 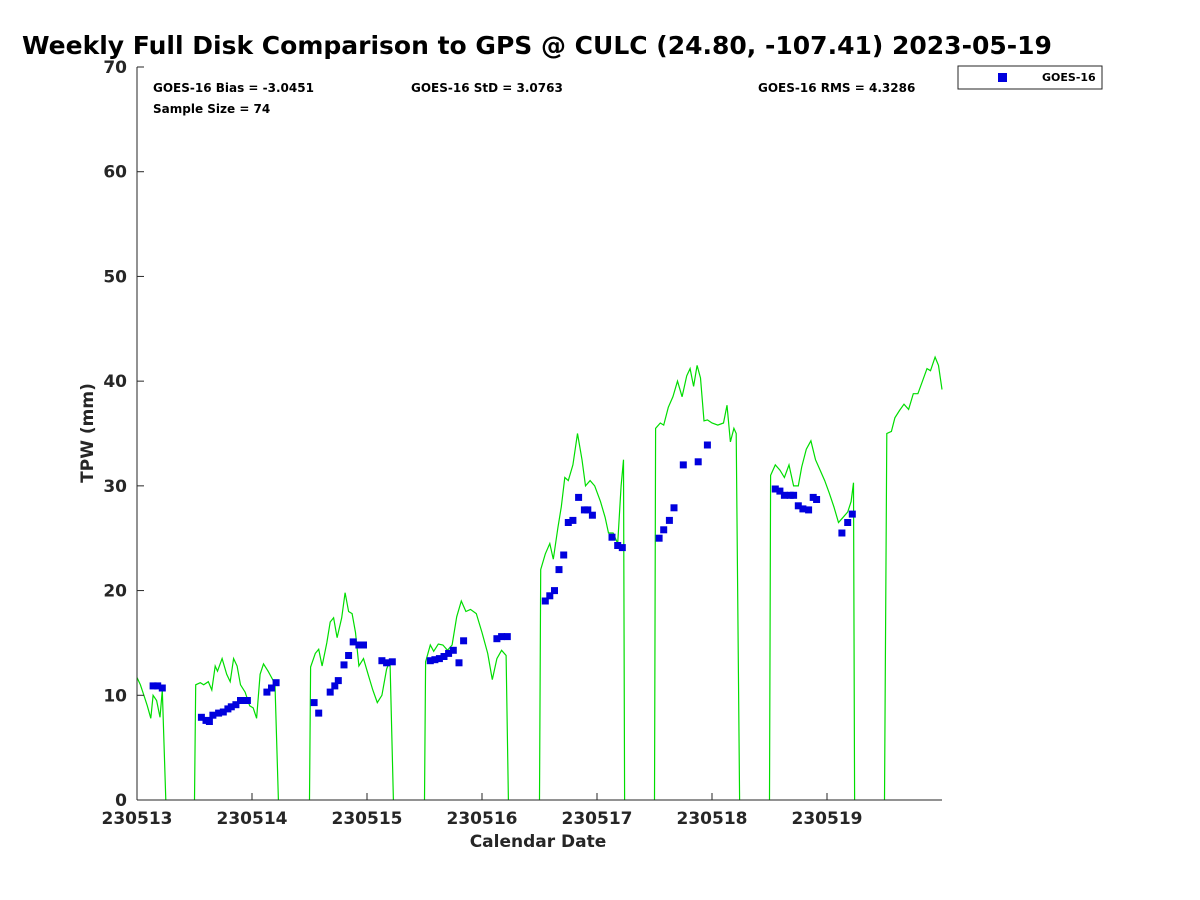 I want to click on y-tick-label: 10, so click(x=115, y=696).